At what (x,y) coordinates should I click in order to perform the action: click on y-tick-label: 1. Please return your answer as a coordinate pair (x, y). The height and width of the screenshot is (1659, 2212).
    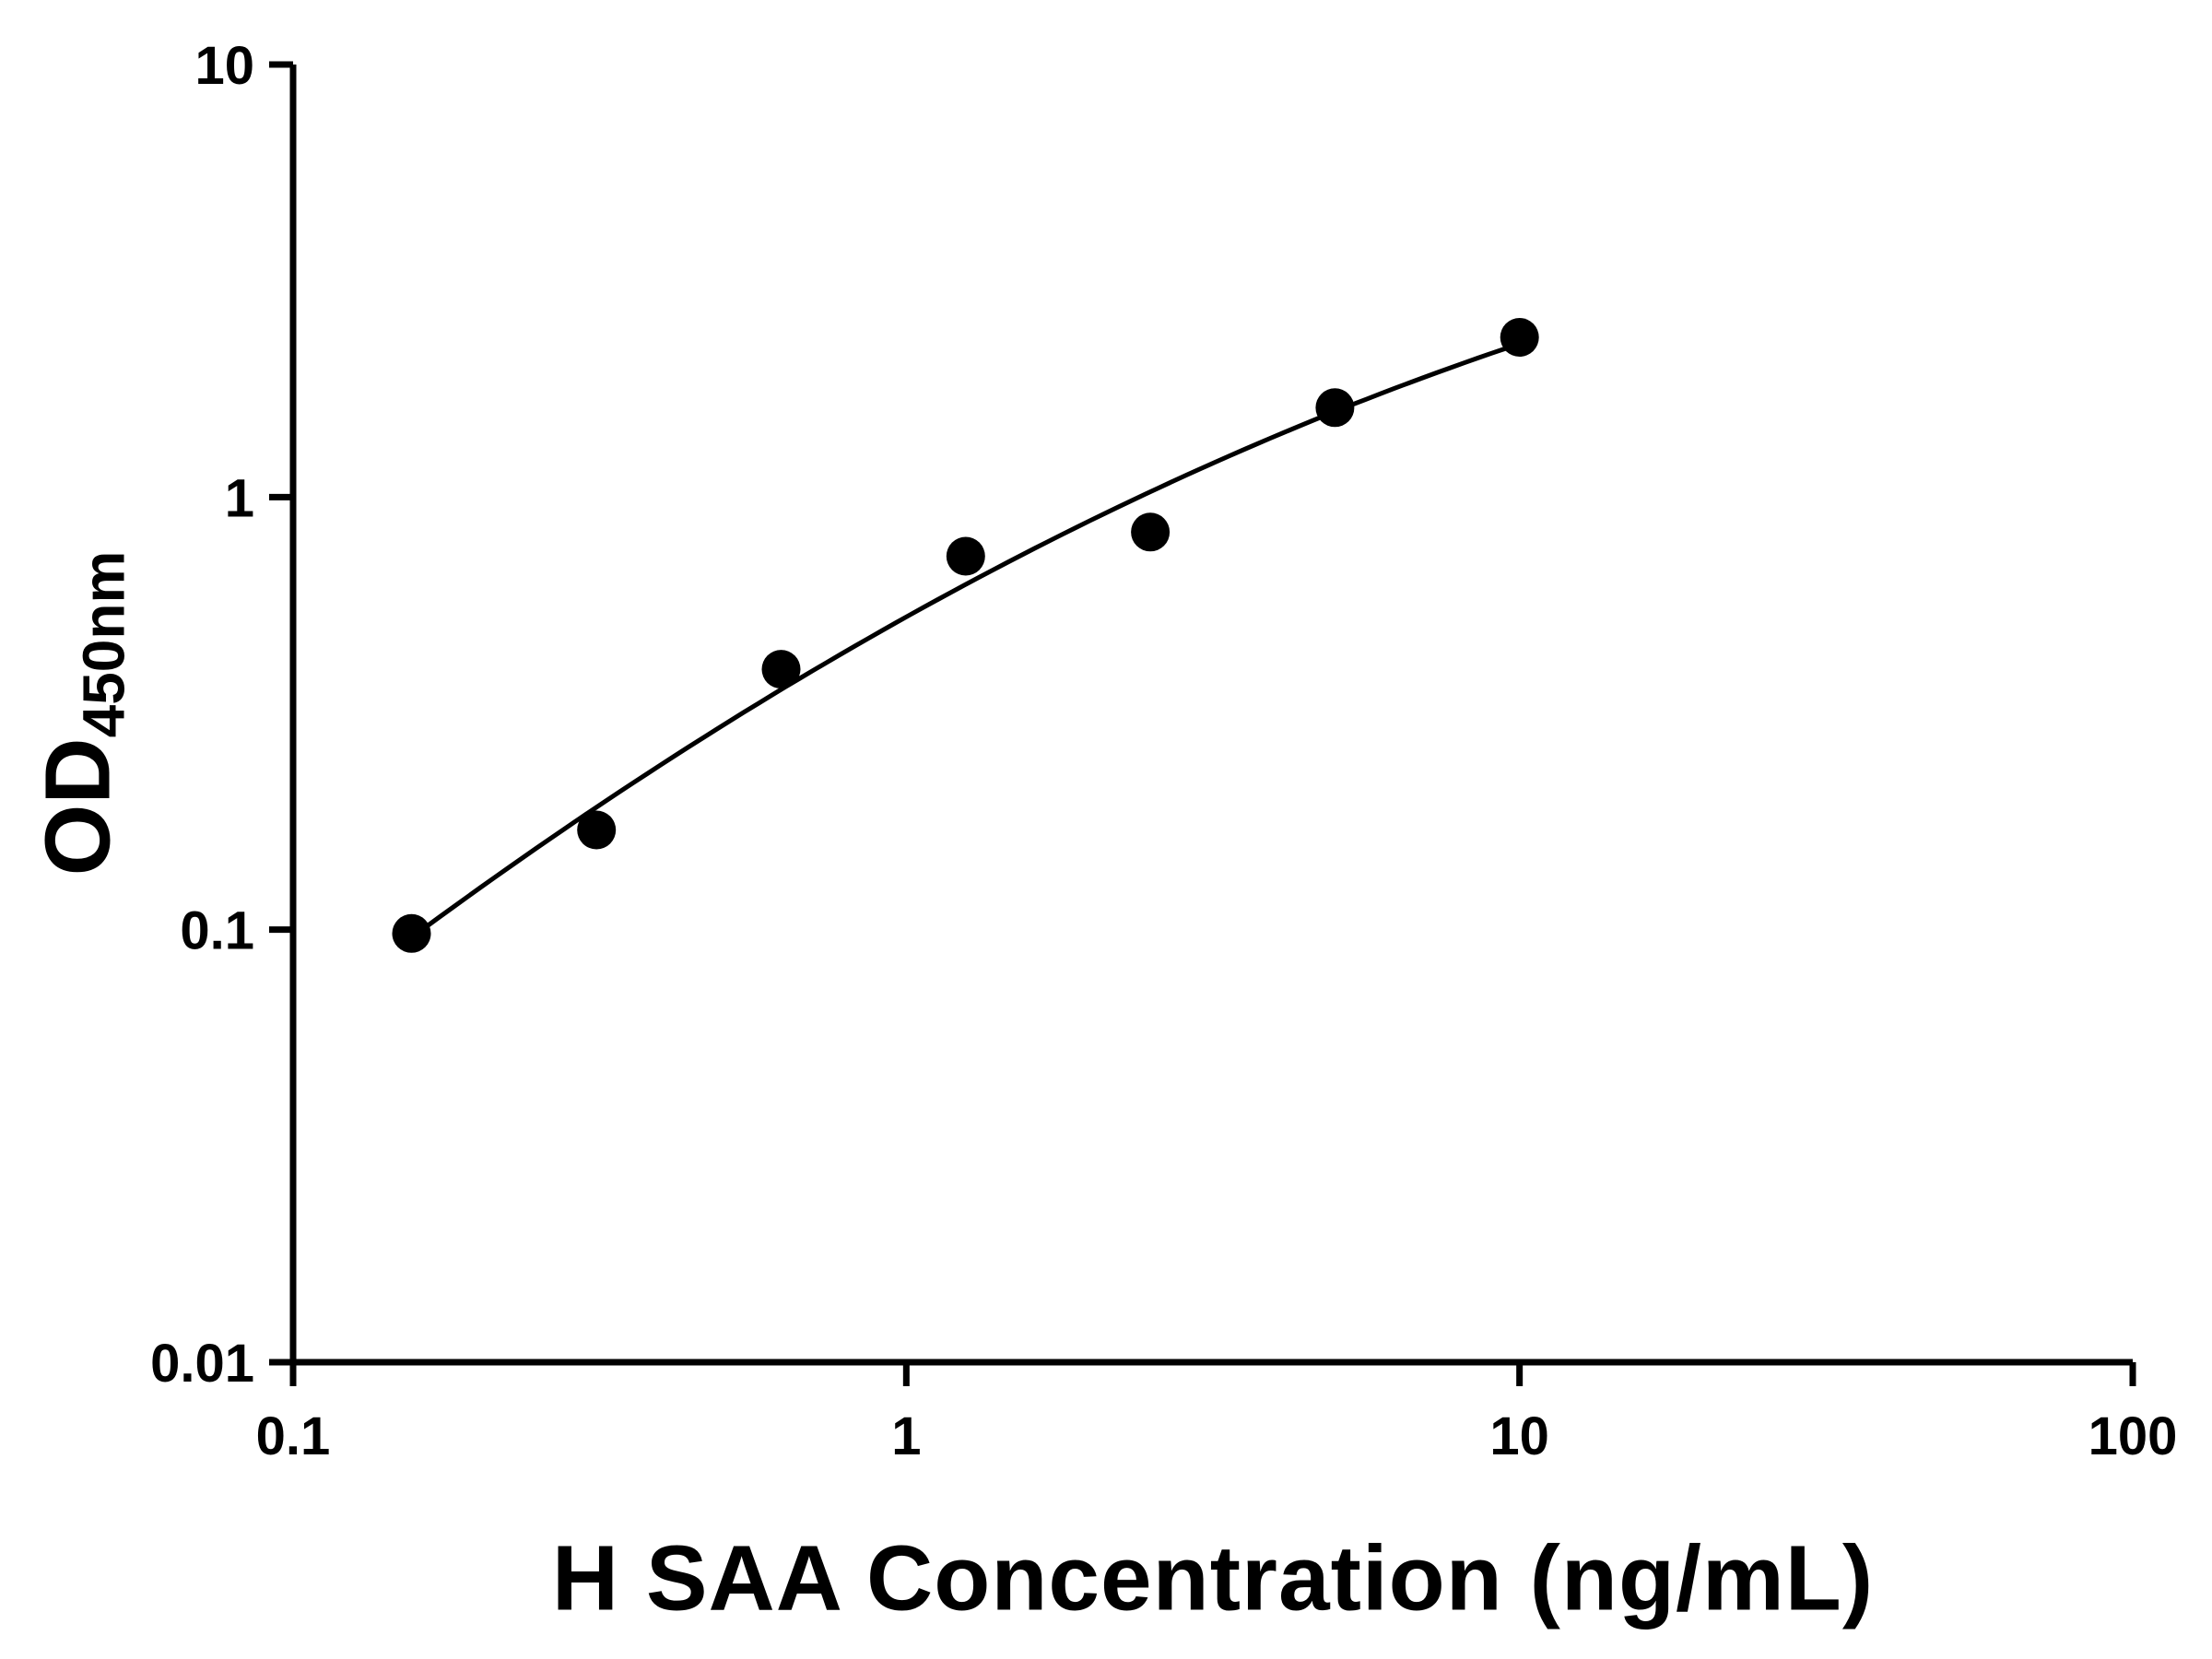
    Looking at the image, I should click on (239, 498).